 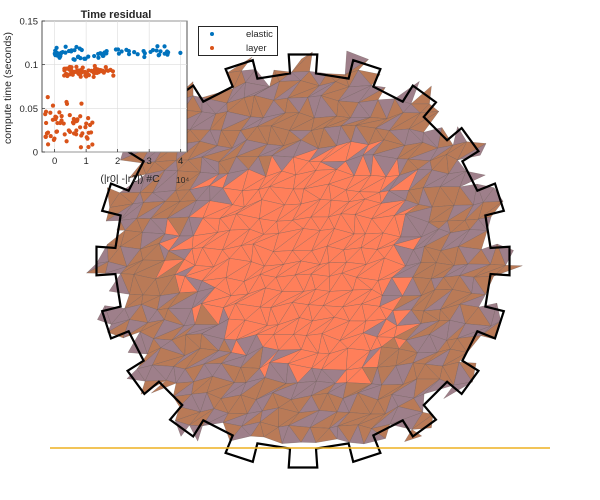 What do you see at coordinates (182, 180) in the screenshot?
I see `x-axis-exponent: 10⁴` at bounding box center [182, 180].